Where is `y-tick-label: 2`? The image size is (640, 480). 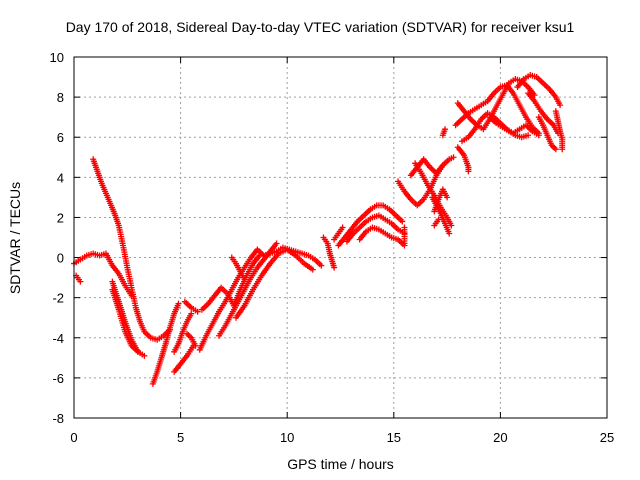
y-tick-label: 2 is located at coordinates (60, 217).